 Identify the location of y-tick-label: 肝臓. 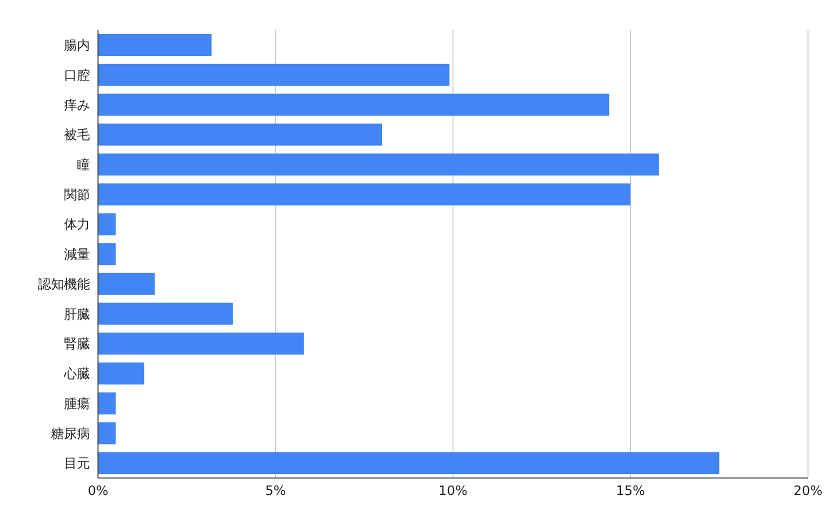
(77, 314).